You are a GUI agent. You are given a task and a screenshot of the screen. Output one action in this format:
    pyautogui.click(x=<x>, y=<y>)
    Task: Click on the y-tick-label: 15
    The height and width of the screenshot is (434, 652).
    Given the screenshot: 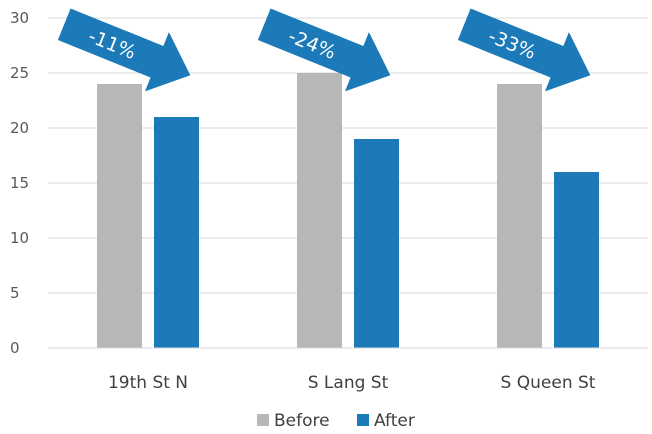 What is the action you would take?
    pyautogui.click(x=19, y=183)
    